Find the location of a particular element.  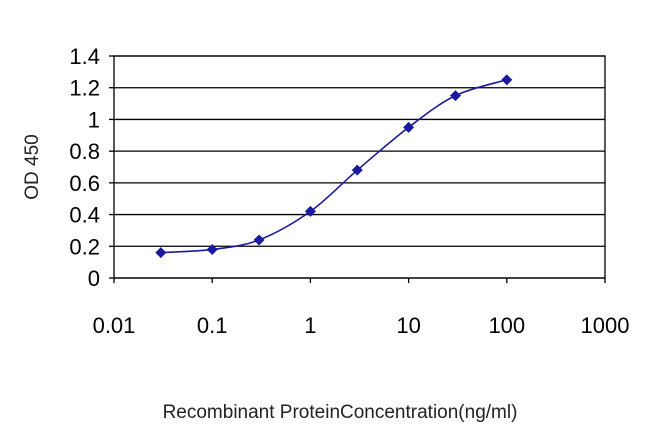

y-tick-label: 1.2 is located at coordinates (84, 88).